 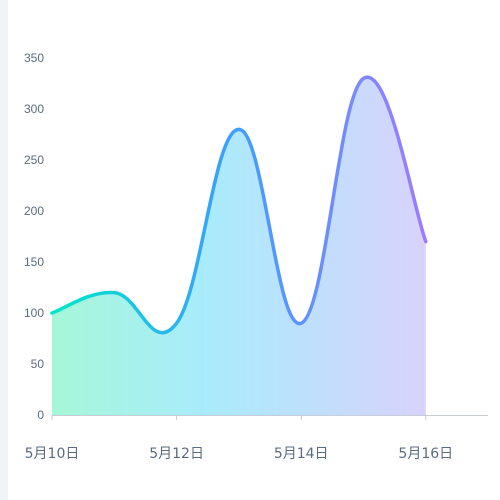 I want to click on y-tick-label: 200, so click(x=34, y=211).